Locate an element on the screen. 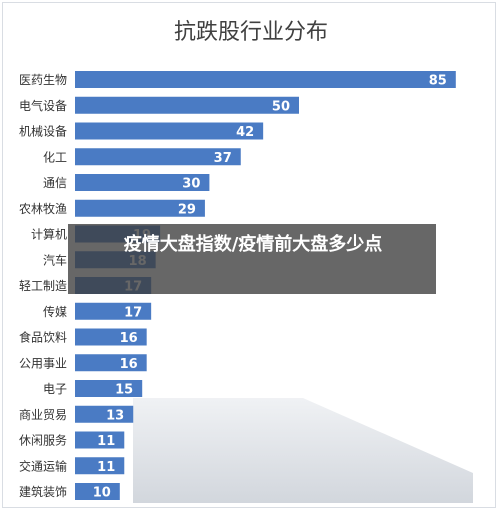  category-label: 通信 is located at coordinates (55, 183).